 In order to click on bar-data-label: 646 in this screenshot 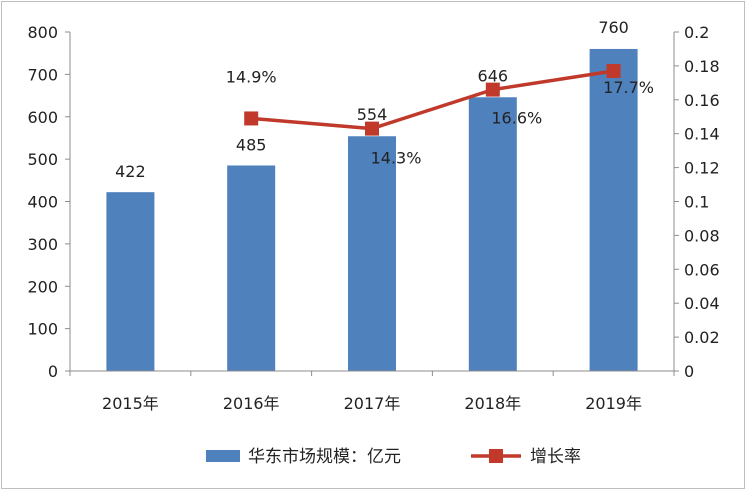, I will do `click(493, 75)`.